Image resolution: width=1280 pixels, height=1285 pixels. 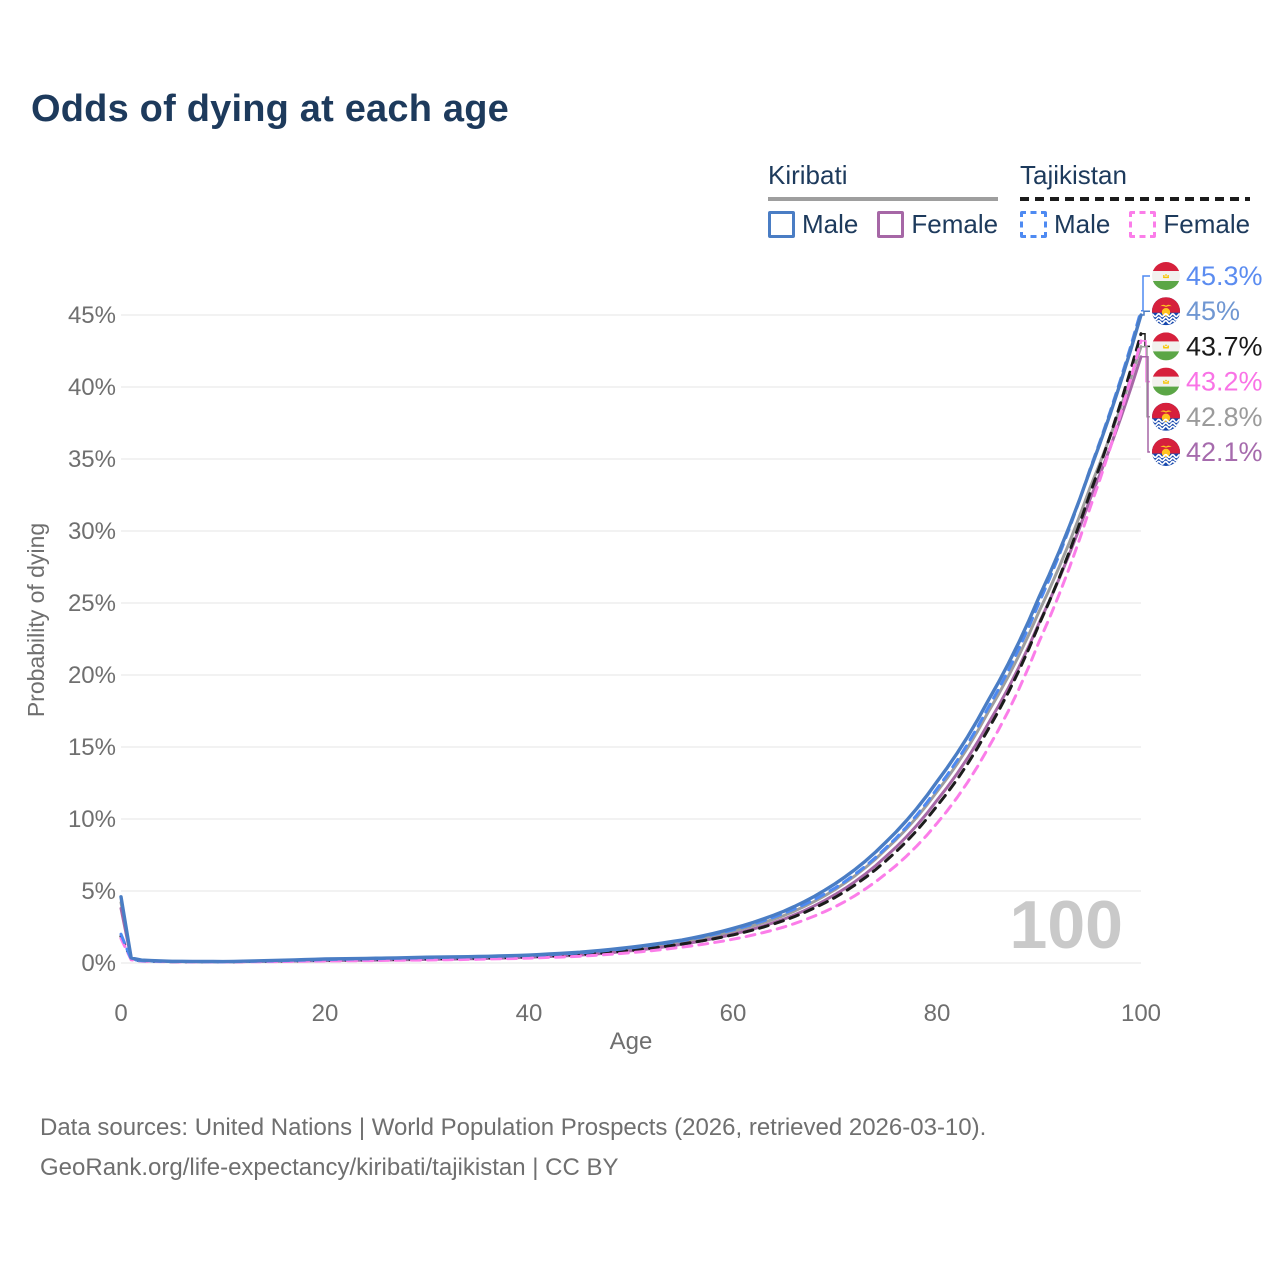 I want to click on end-label-connector-ki-female, so click(x=1145, y=404).